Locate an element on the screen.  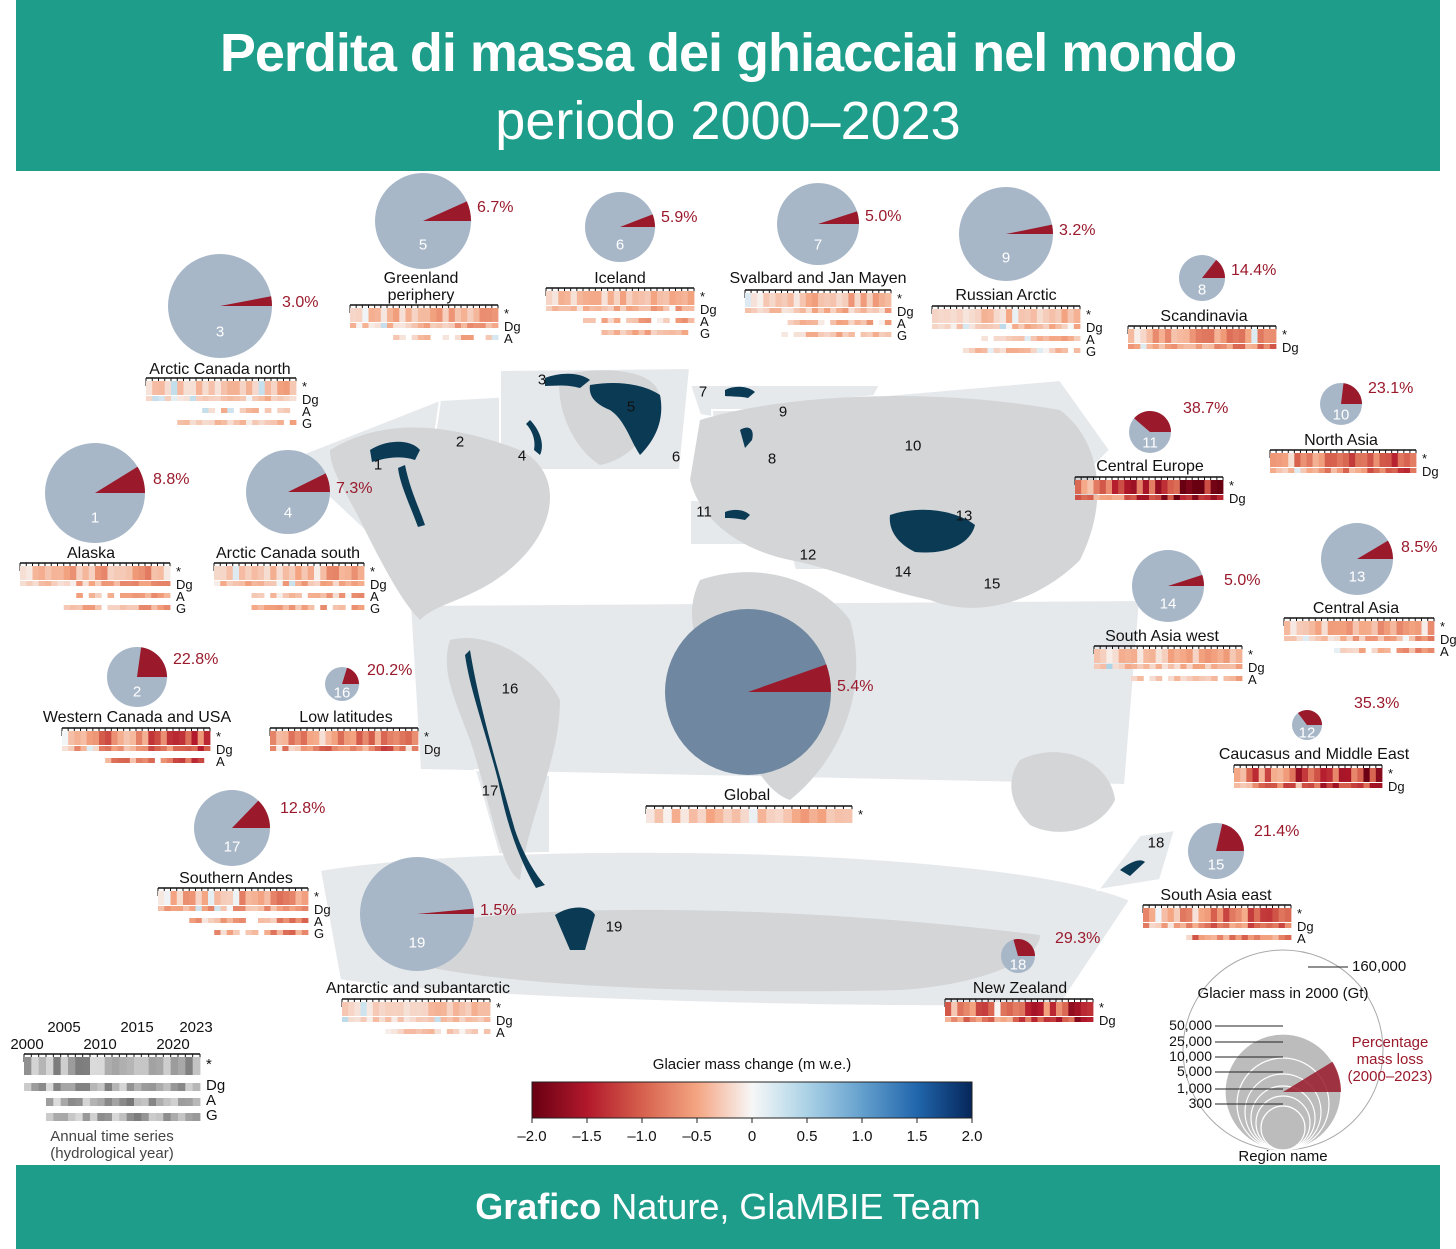
series-label-18-0: * is located at coordinates (1102, 1007).